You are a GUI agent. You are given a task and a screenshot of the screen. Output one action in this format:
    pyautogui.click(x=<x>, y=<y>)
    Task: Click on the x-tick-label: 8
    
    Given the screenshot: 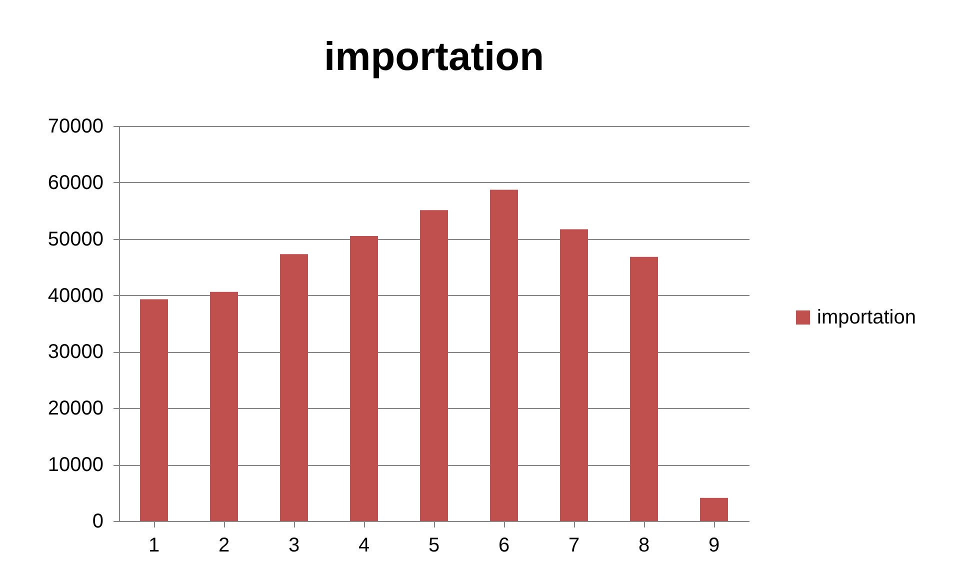 What is the action you would take?
    pyautogui.click(x=644, y=545)
    